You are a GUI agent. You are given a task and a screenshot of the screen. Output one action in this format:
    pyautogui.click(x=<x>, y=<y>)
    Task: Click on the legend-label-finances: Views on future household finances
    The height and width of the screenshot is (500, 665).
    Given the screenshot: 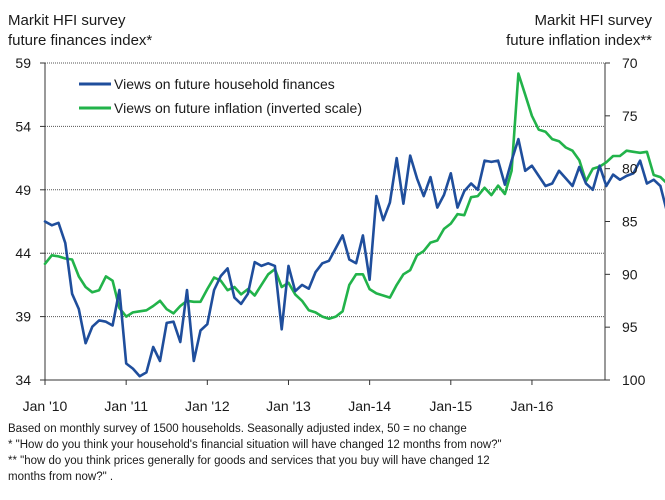 What is the action you would take?
    pyautogui.click(x=224, y=84)
    